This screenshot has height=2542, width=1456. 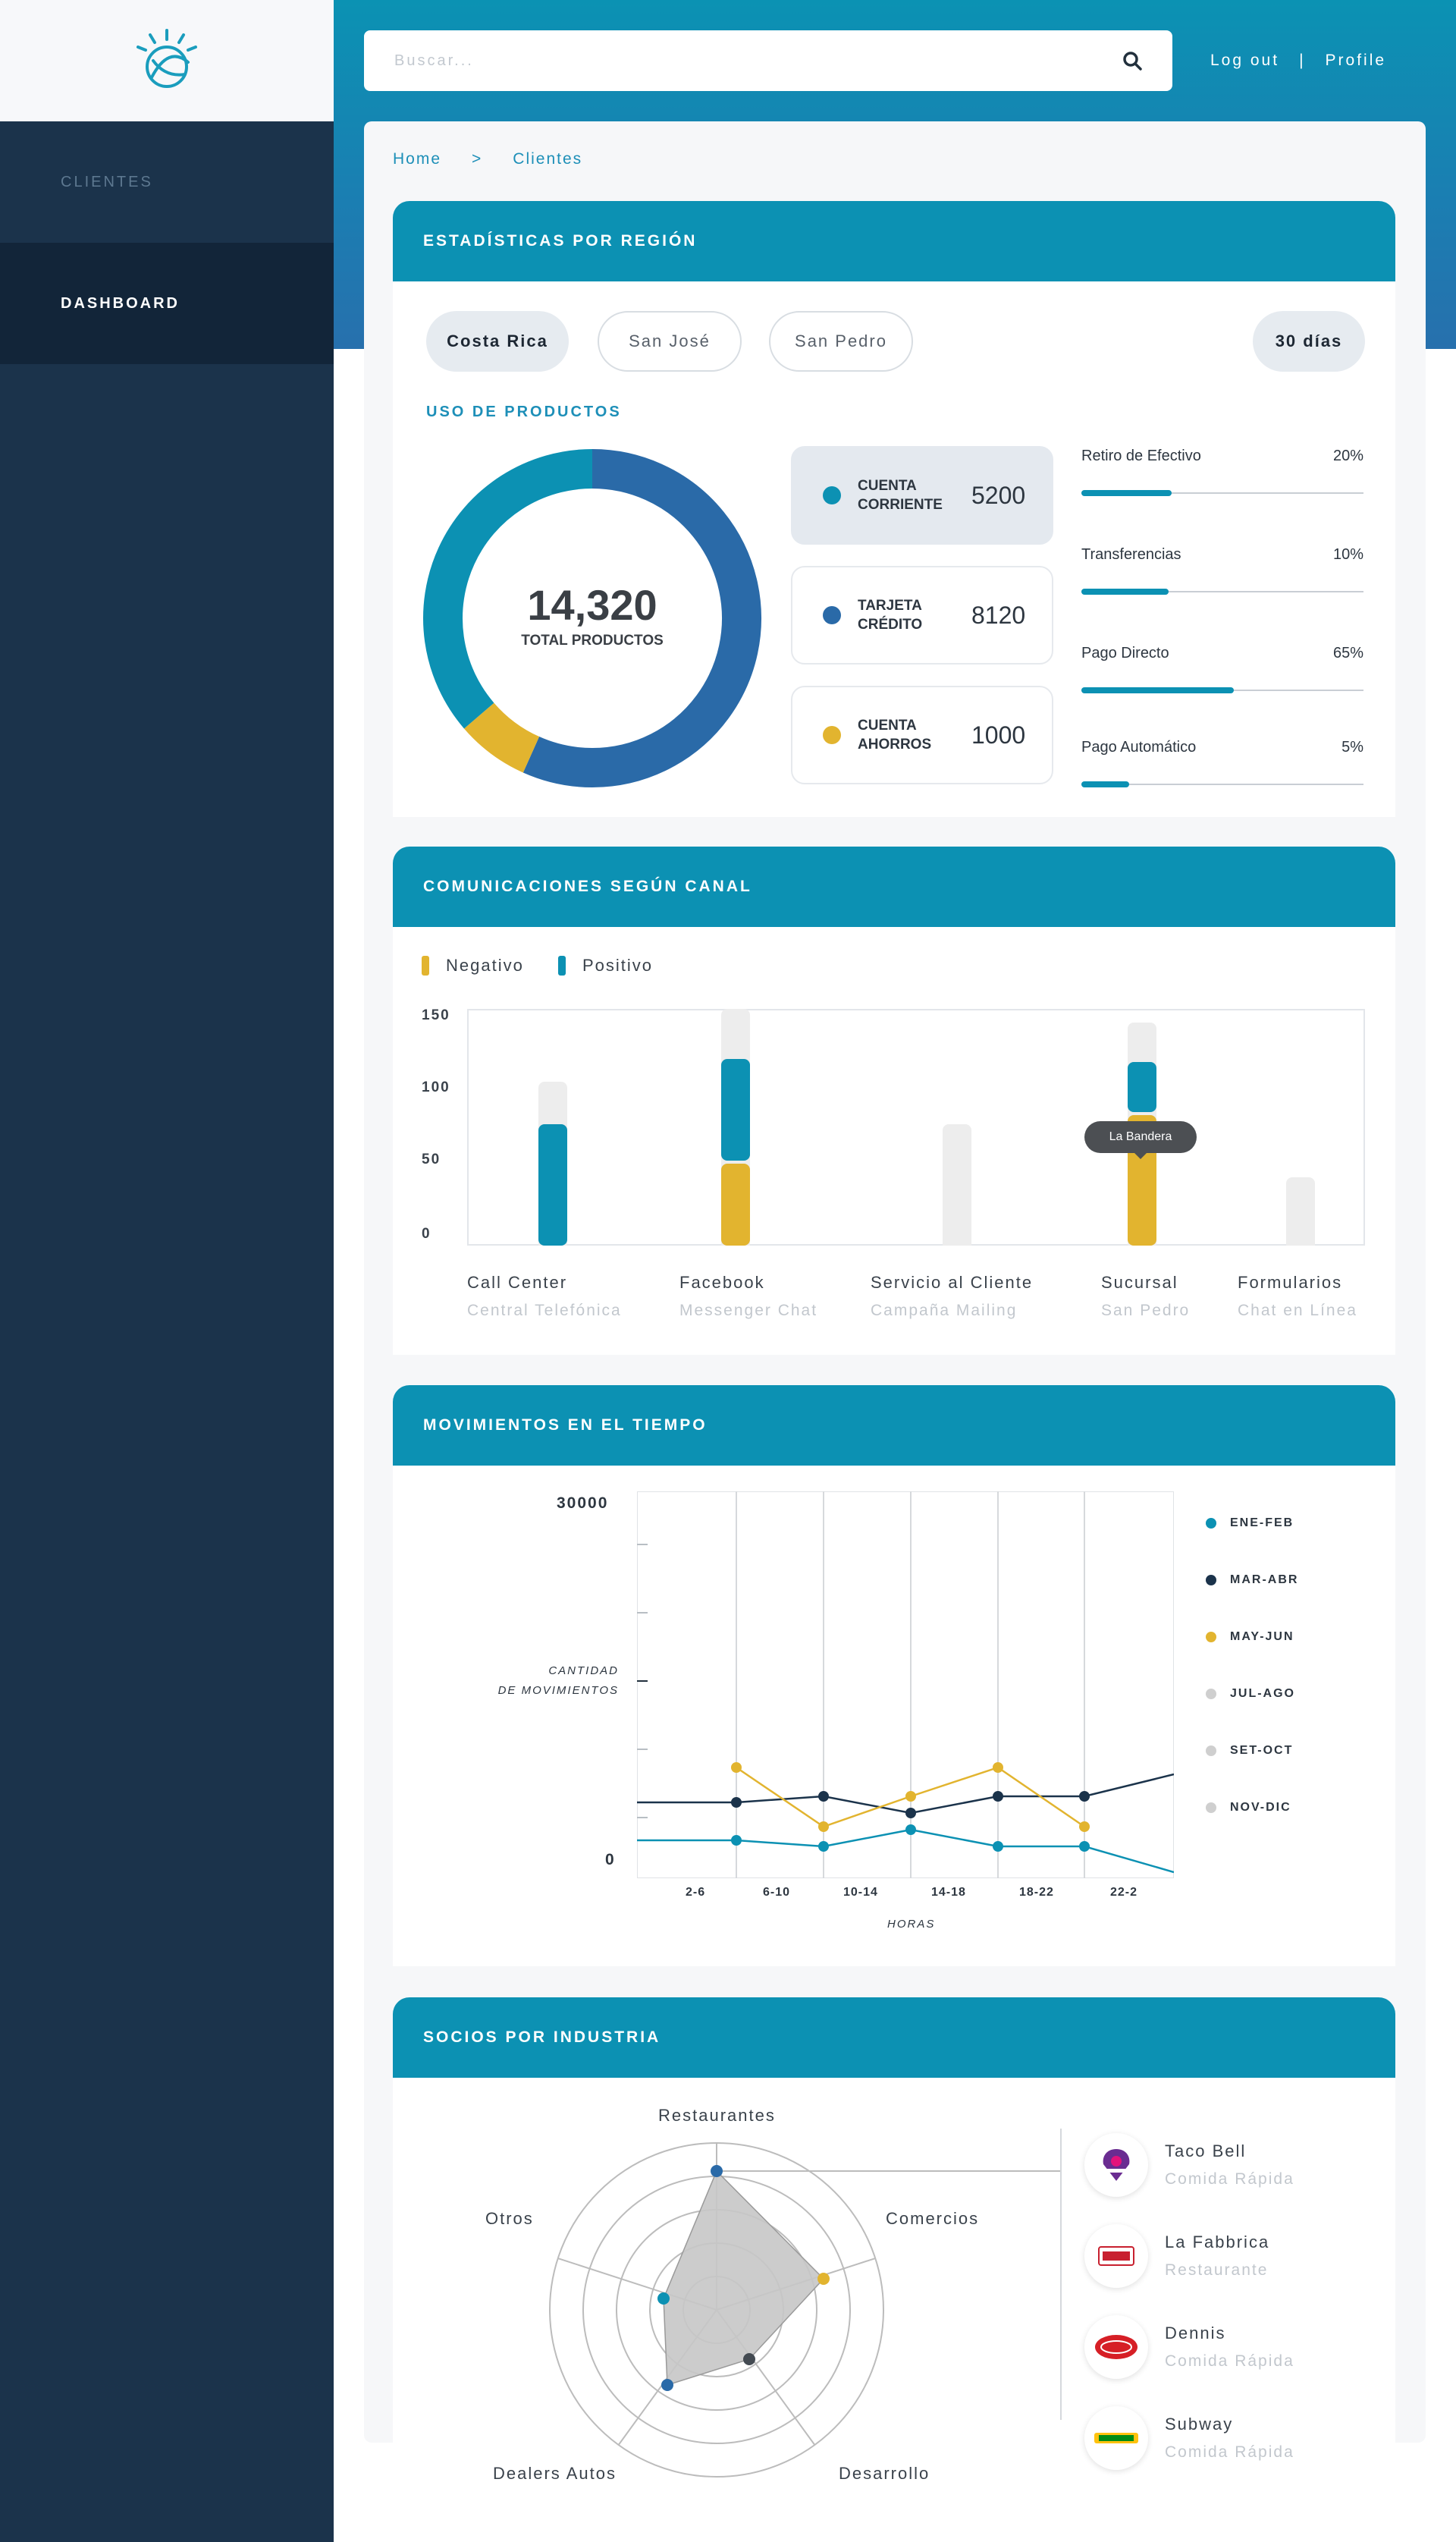 I want to click on radar-axis-label: Comercios, so click(x=933, y=2218).